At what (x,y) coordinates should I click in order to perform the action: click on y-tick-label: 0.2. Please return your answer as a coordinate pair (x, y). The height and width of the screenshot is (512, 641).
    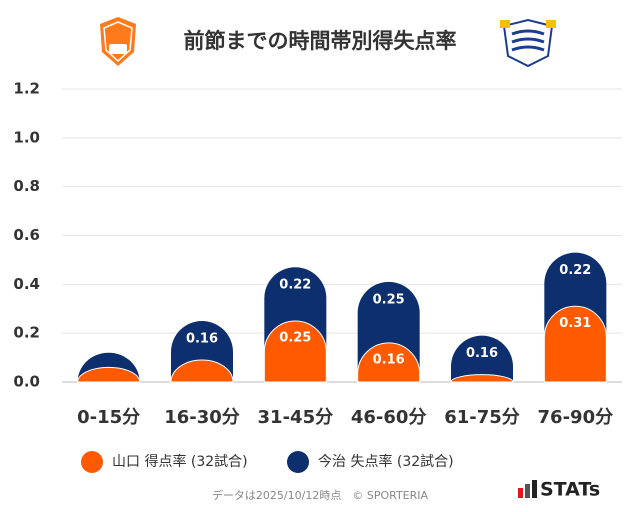
    Looking at the image, I should click on (26, 333).